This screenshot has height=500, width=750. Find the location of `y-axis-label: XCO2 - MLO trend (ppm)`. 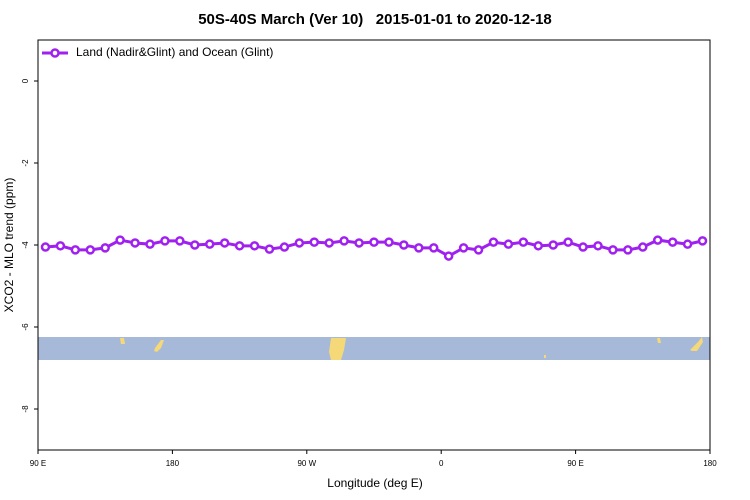

y-axis-label: XCO2 - MLO trend (ppm) is located at coordinates (9, 245).